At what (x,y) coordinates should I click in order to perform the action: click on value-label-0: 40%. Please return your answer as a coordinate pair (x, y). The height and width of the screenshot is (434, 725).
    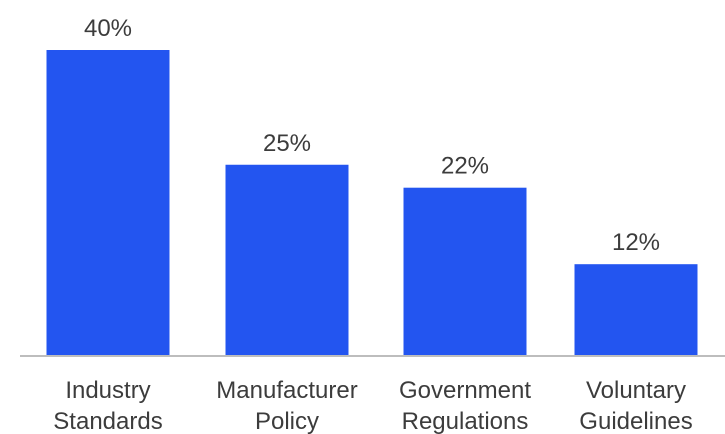
    Looking at the image, I should click on (108, 28).